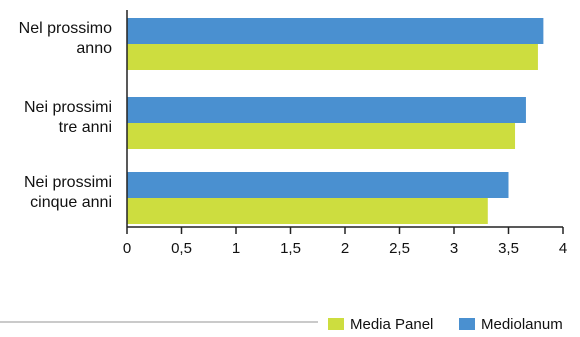 This screenshot has height=337, width=580. I want to click on x-tick-label: 4, so click(563, 248).